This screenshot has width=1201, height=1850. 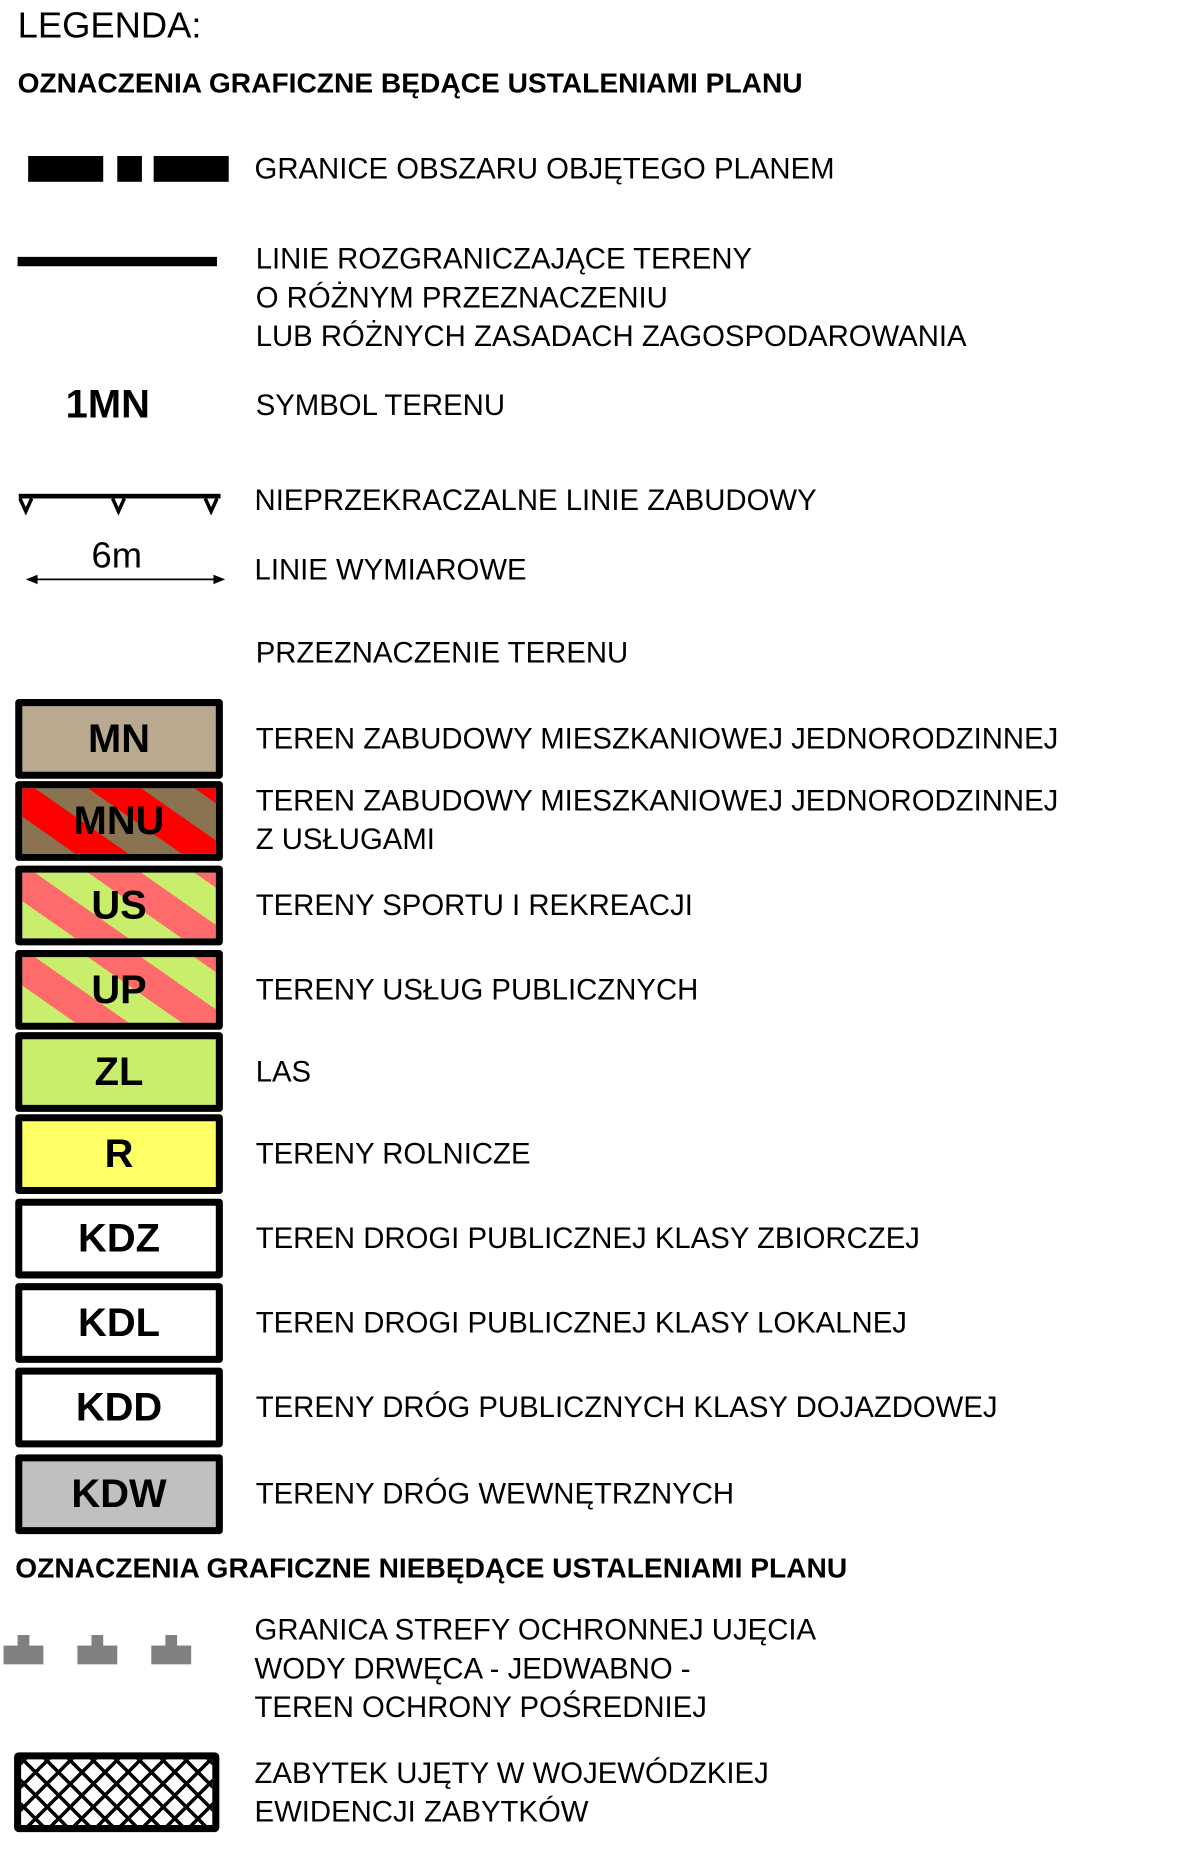 I want to click on landuse-swatch-r: R, so click(x=119, y=1154).